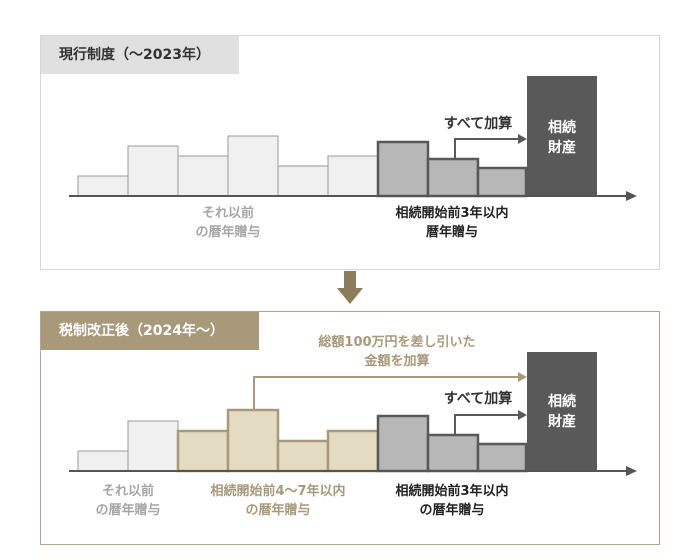 The image size is (700, 560). I want to click on revised-system-tag: 税制改正後（2024年〜）, so click(150, 331).